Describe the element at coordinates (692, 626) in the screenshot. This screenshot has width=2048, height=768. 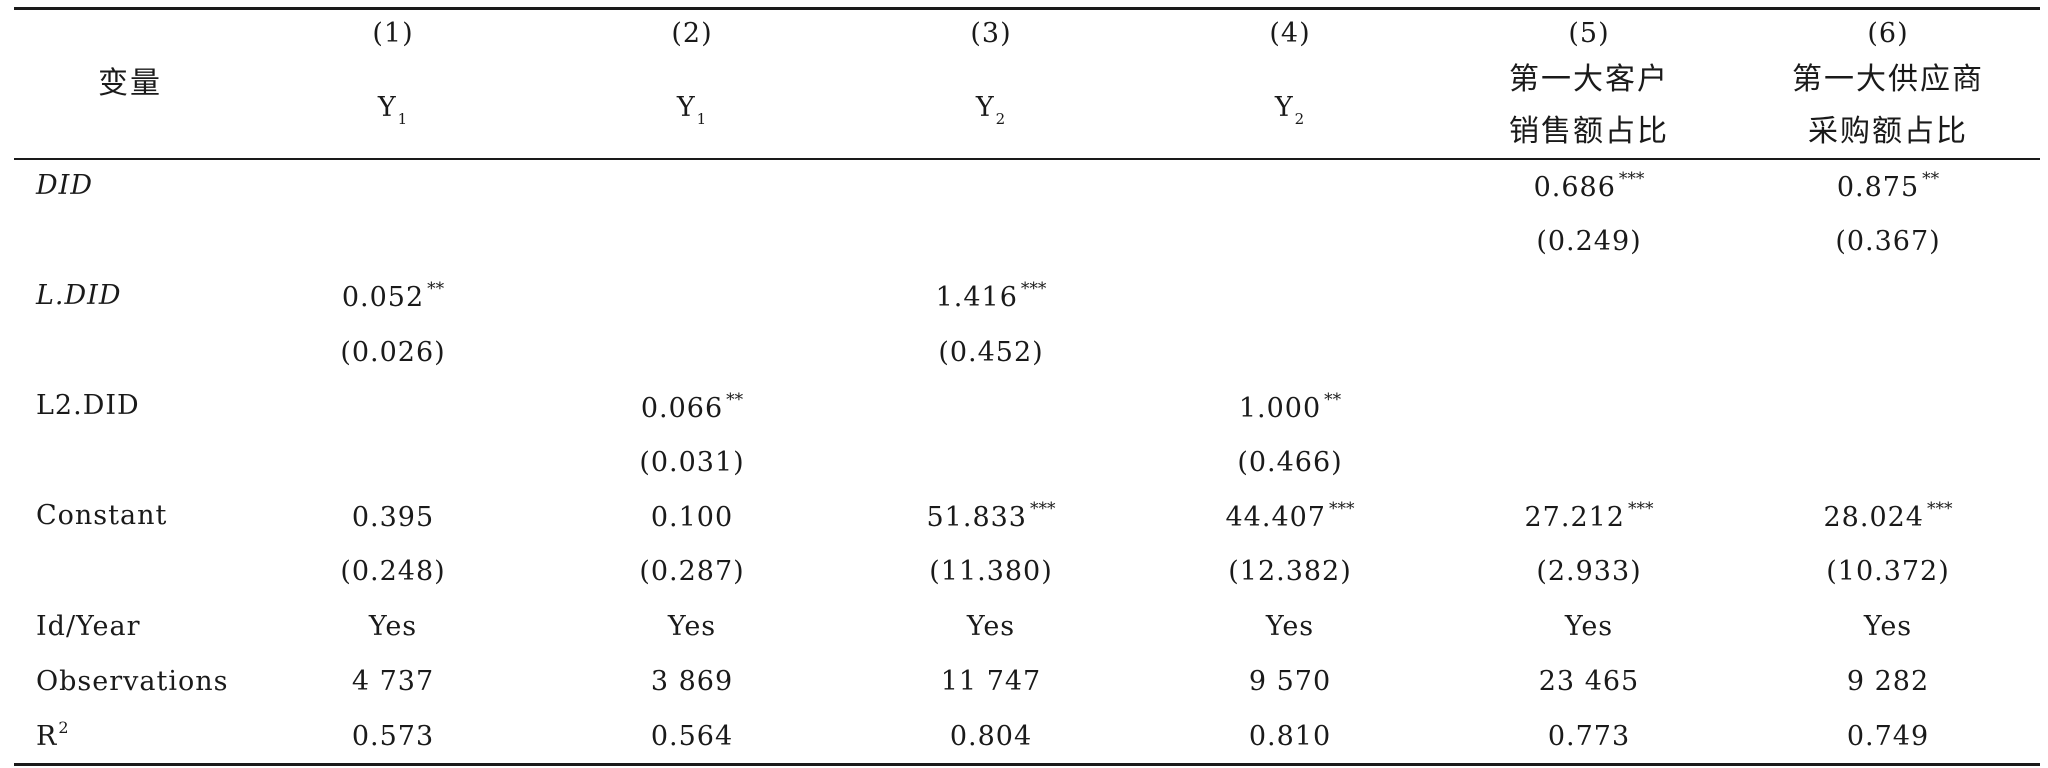
I see `id-year-col2: Yes` at that location.